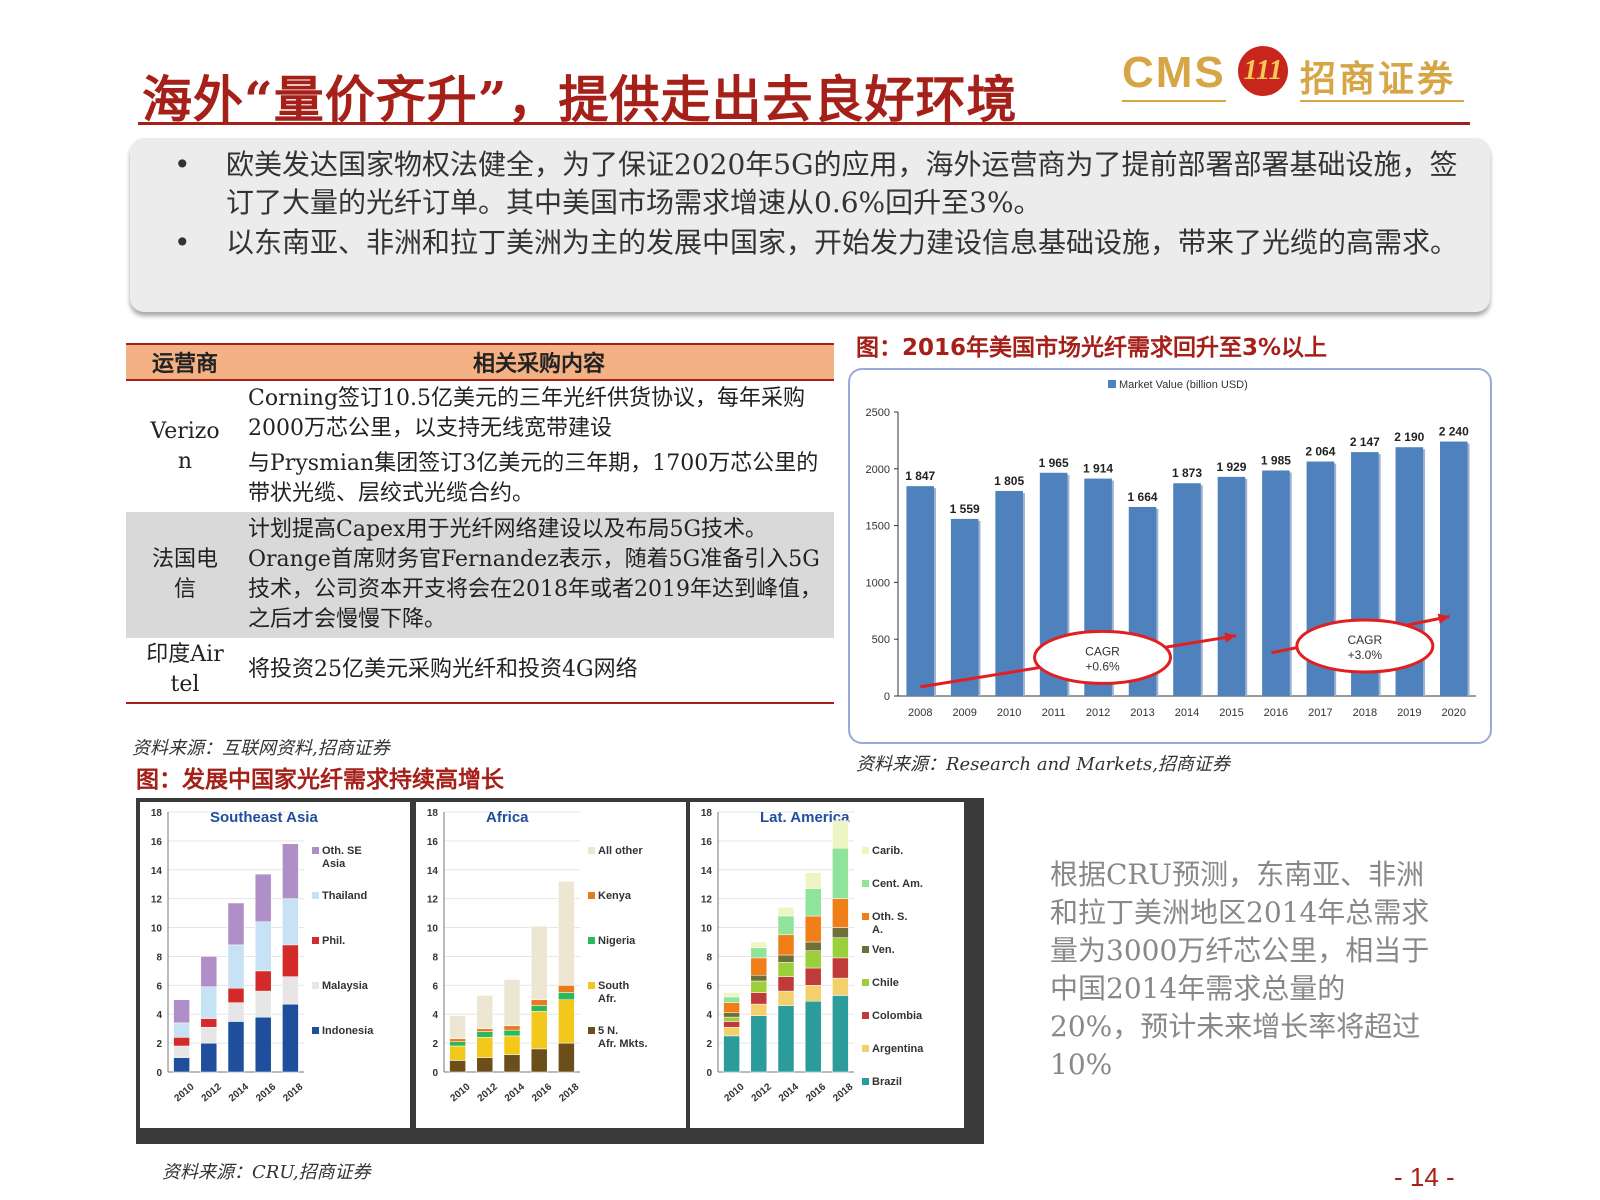 The height and width of the screenshot is (1200, 1600). What do you see at coordinates (1043, 764) in the screenshot?
I see `us-figure-source: 资料来源：Research and Markets,招商证券` at bounding box center [1043, 764].